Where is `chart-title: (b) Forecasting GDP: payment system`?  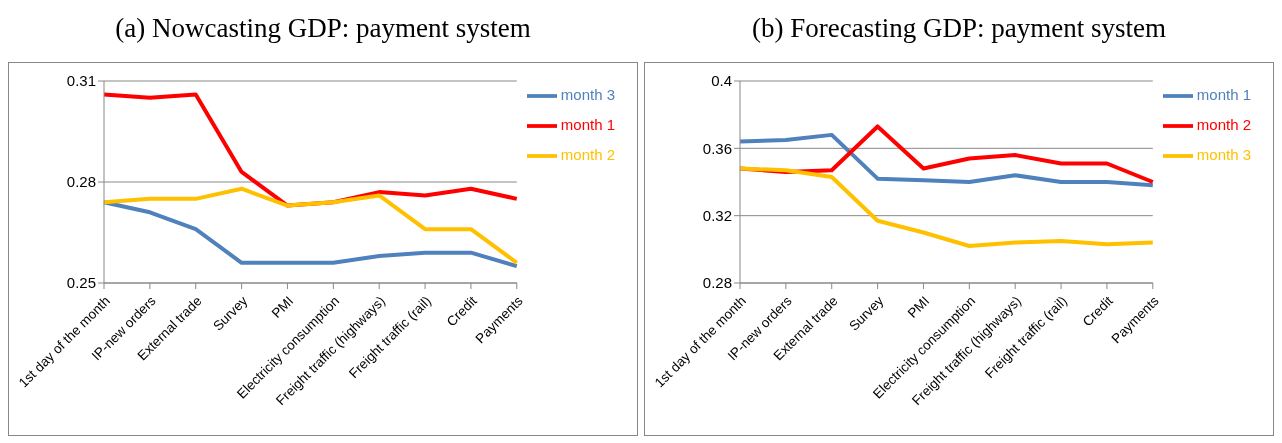
chart-title: (b) Forecasting GDP: payment system is located at coordinates (959, 28).